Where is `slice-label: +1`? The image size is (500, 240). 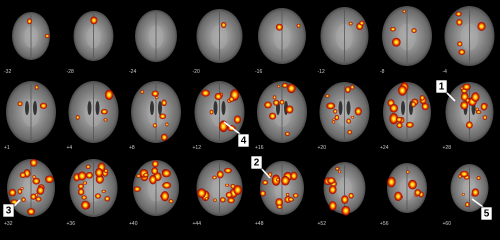 slice-label: +1 is located at coordinates (7, 148).